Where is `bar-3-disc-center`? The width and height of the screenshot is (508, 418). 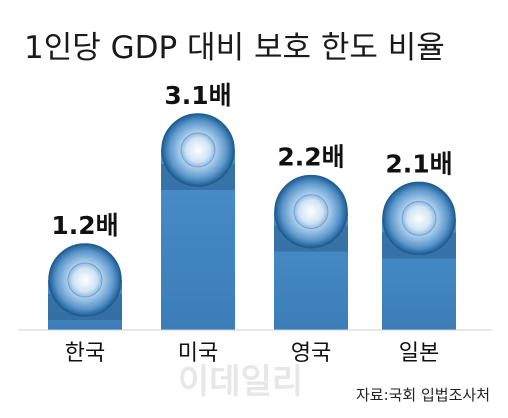 bar-3-disc-center is located at coordinates (311, 212).